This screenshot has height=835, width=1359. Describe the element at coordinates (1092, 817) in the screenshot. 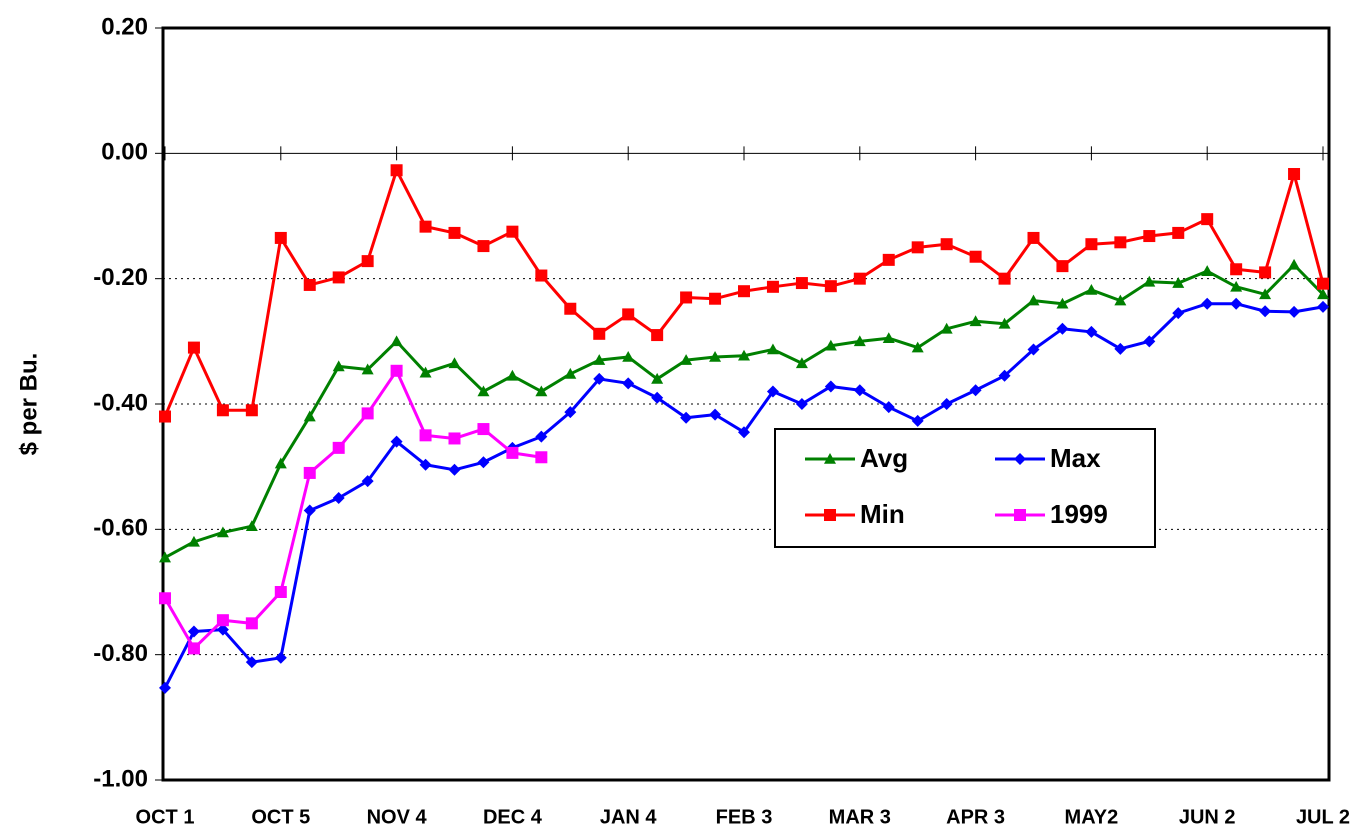

I see `x-tick-label: MAY2` at that location.